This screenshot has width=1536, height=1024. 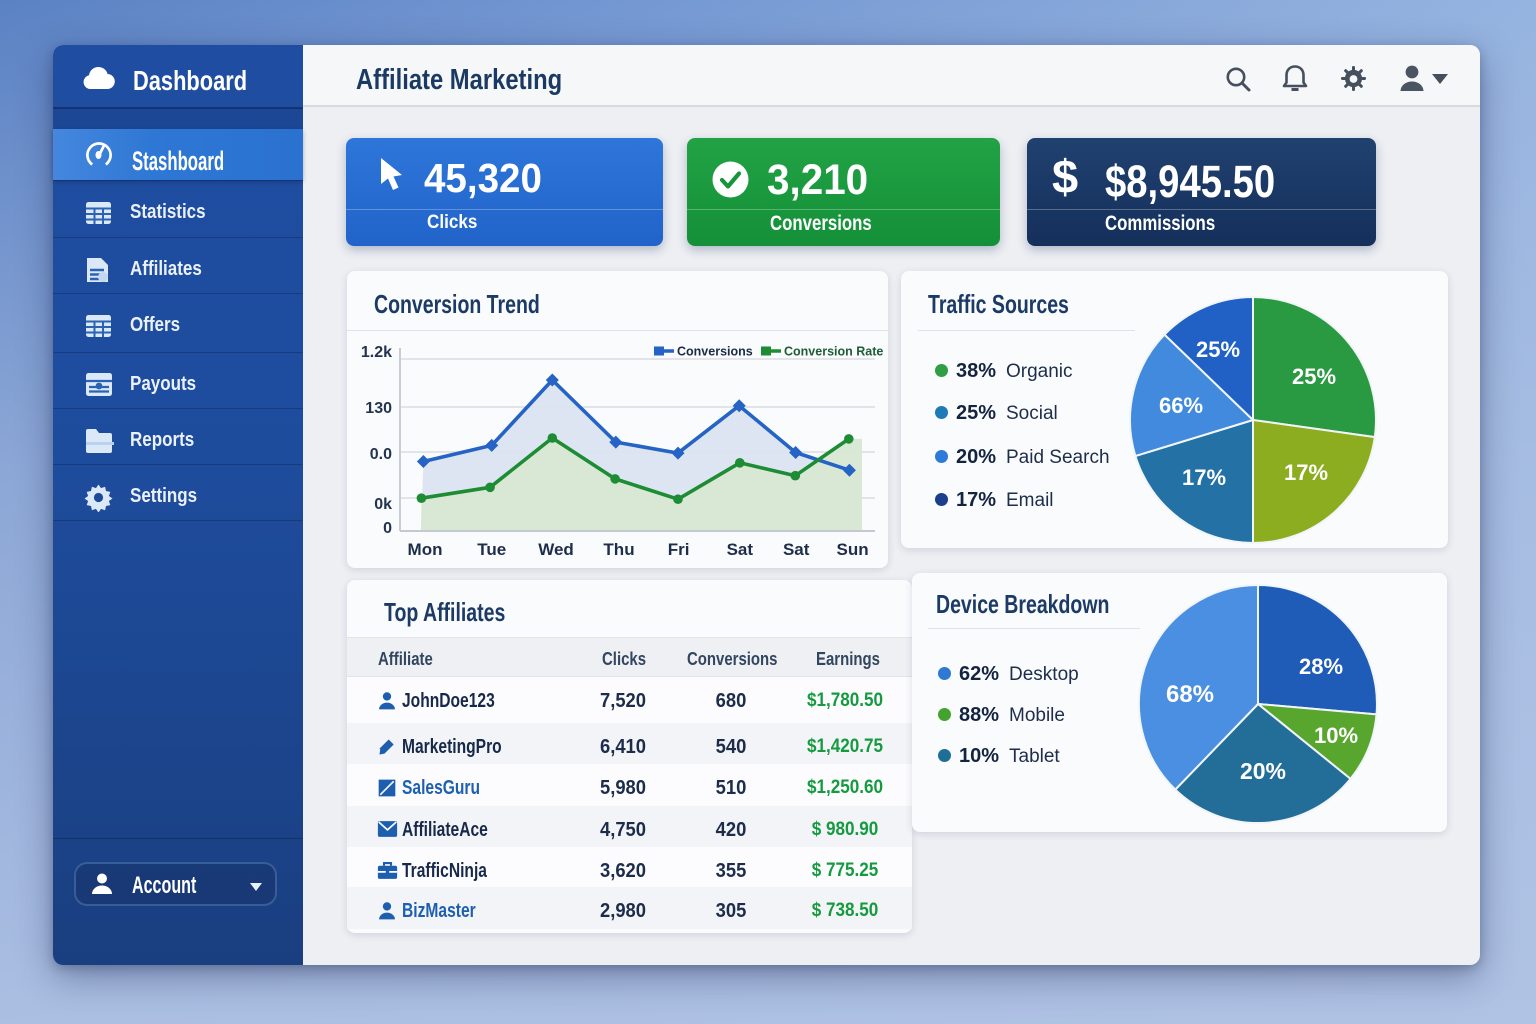 What do you see at coordinates (376, 352) in the screenshot?
I see `svg-text: 1.2k` at bounding box center [376, 352].